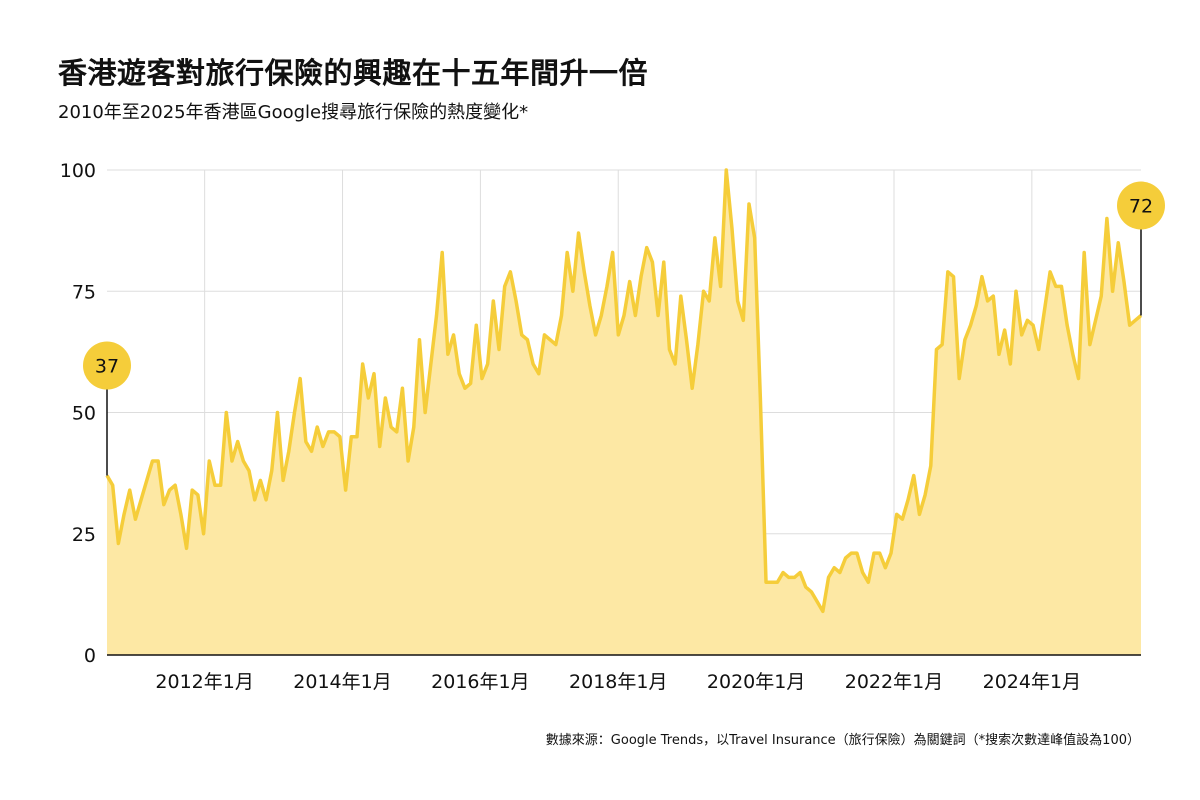 This screenshot has height=800, width=1200. What do you see at coordinates (1141, 248) in the screenshot?
I see `callout-end: 72` at bounding box center [1141, 248].